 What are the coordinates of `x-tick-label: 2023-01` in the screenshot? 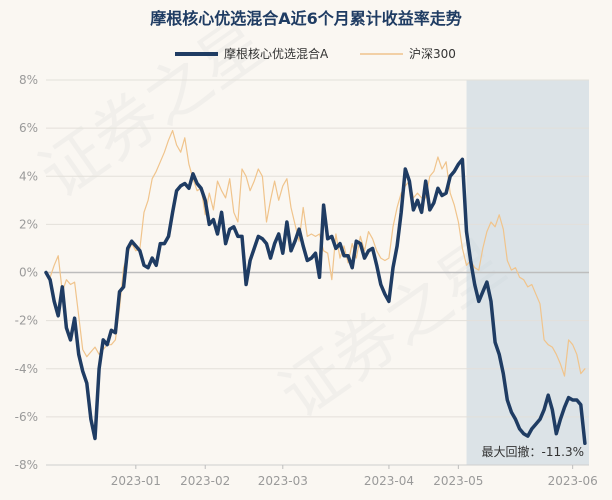 It's located at (136, 481).